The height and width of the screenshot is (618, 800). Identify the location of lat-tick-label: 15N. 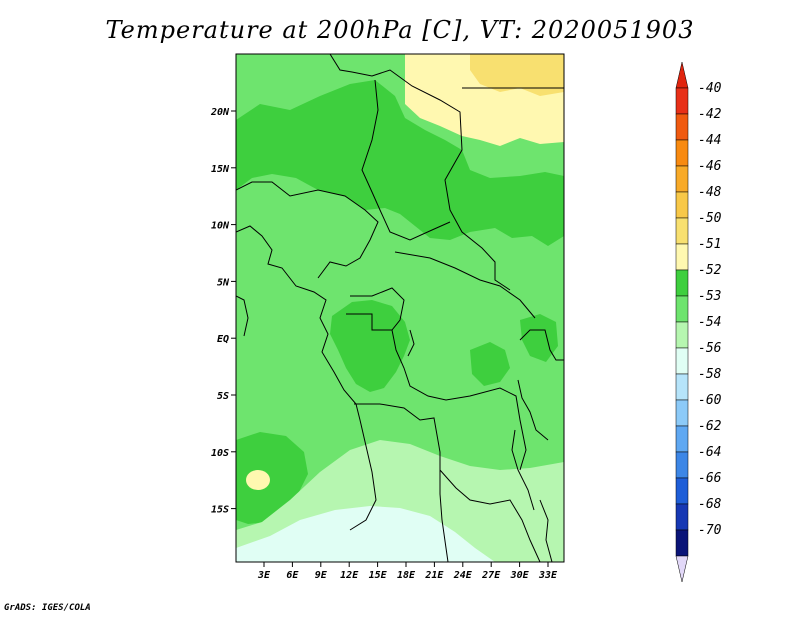
(220, 169).